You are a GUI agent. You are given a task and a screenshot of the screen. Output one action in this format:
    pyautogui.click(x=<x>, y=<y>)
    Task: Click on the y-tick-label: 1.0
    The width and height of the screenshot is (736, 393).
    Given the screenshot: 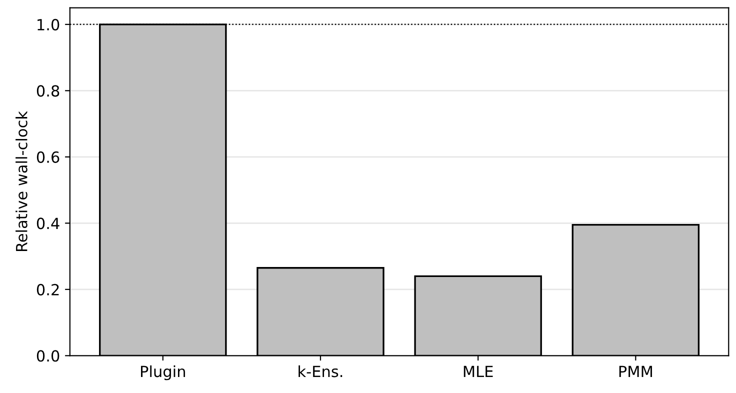 What is the action you would take?
    pyautogui.click(x=49, y=24)
    